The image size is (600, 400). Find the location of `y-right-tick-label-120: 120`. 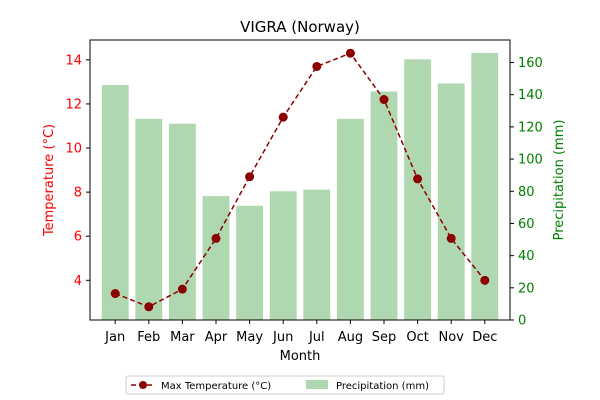

y-right-tick-label-120: 120 is located at coordinates (530, 127).